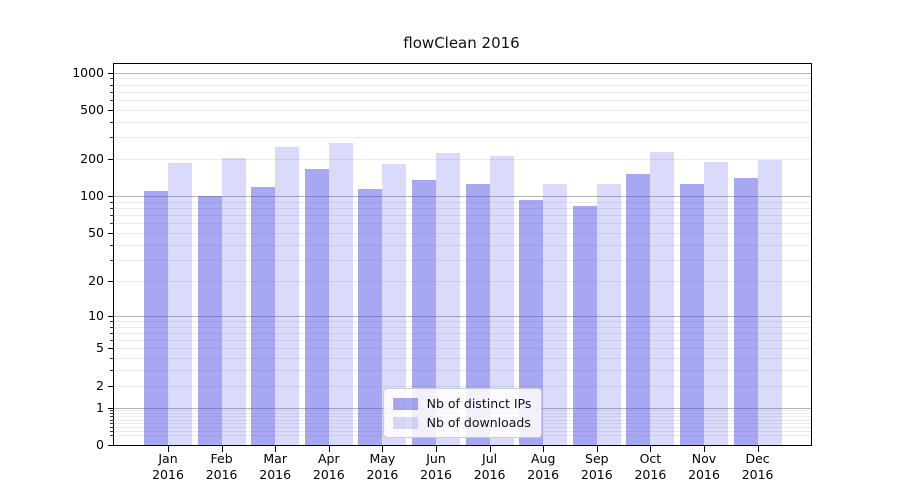 Image resolution: width=900 pixels, height=500 pixels. I want to click on y-tick-label: 5, so click(100, 348).